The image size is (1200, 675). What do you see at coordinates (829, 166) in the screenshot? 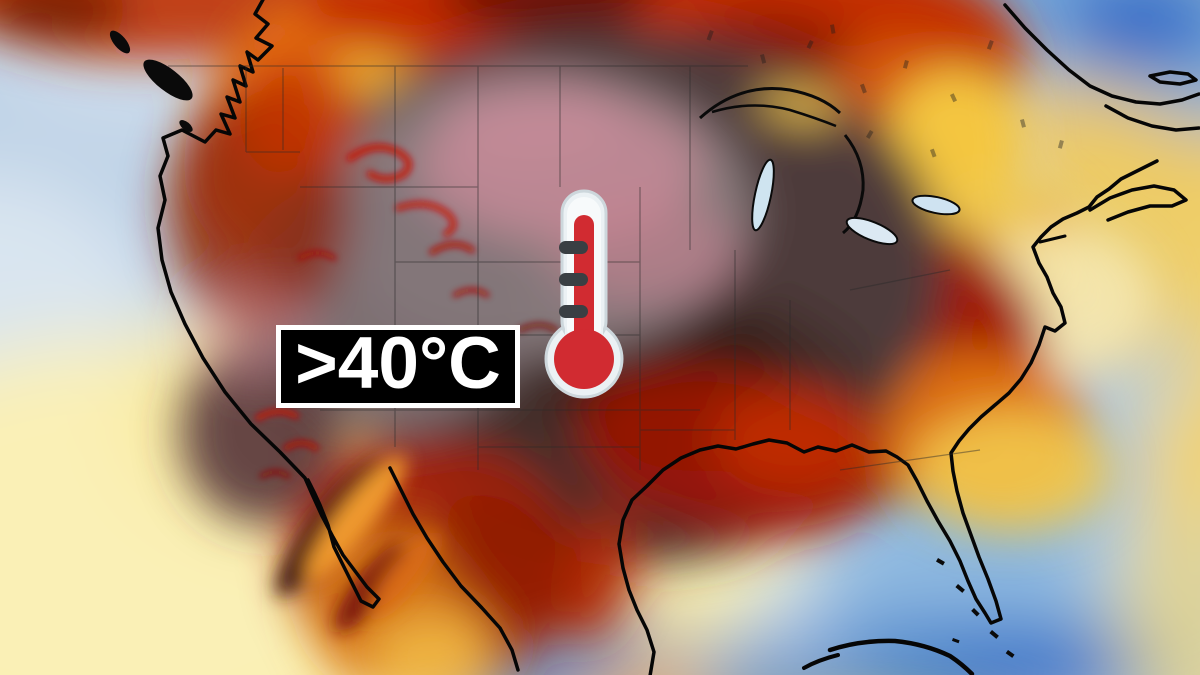
I see `great-lakes` at bounding box center [829, 166].